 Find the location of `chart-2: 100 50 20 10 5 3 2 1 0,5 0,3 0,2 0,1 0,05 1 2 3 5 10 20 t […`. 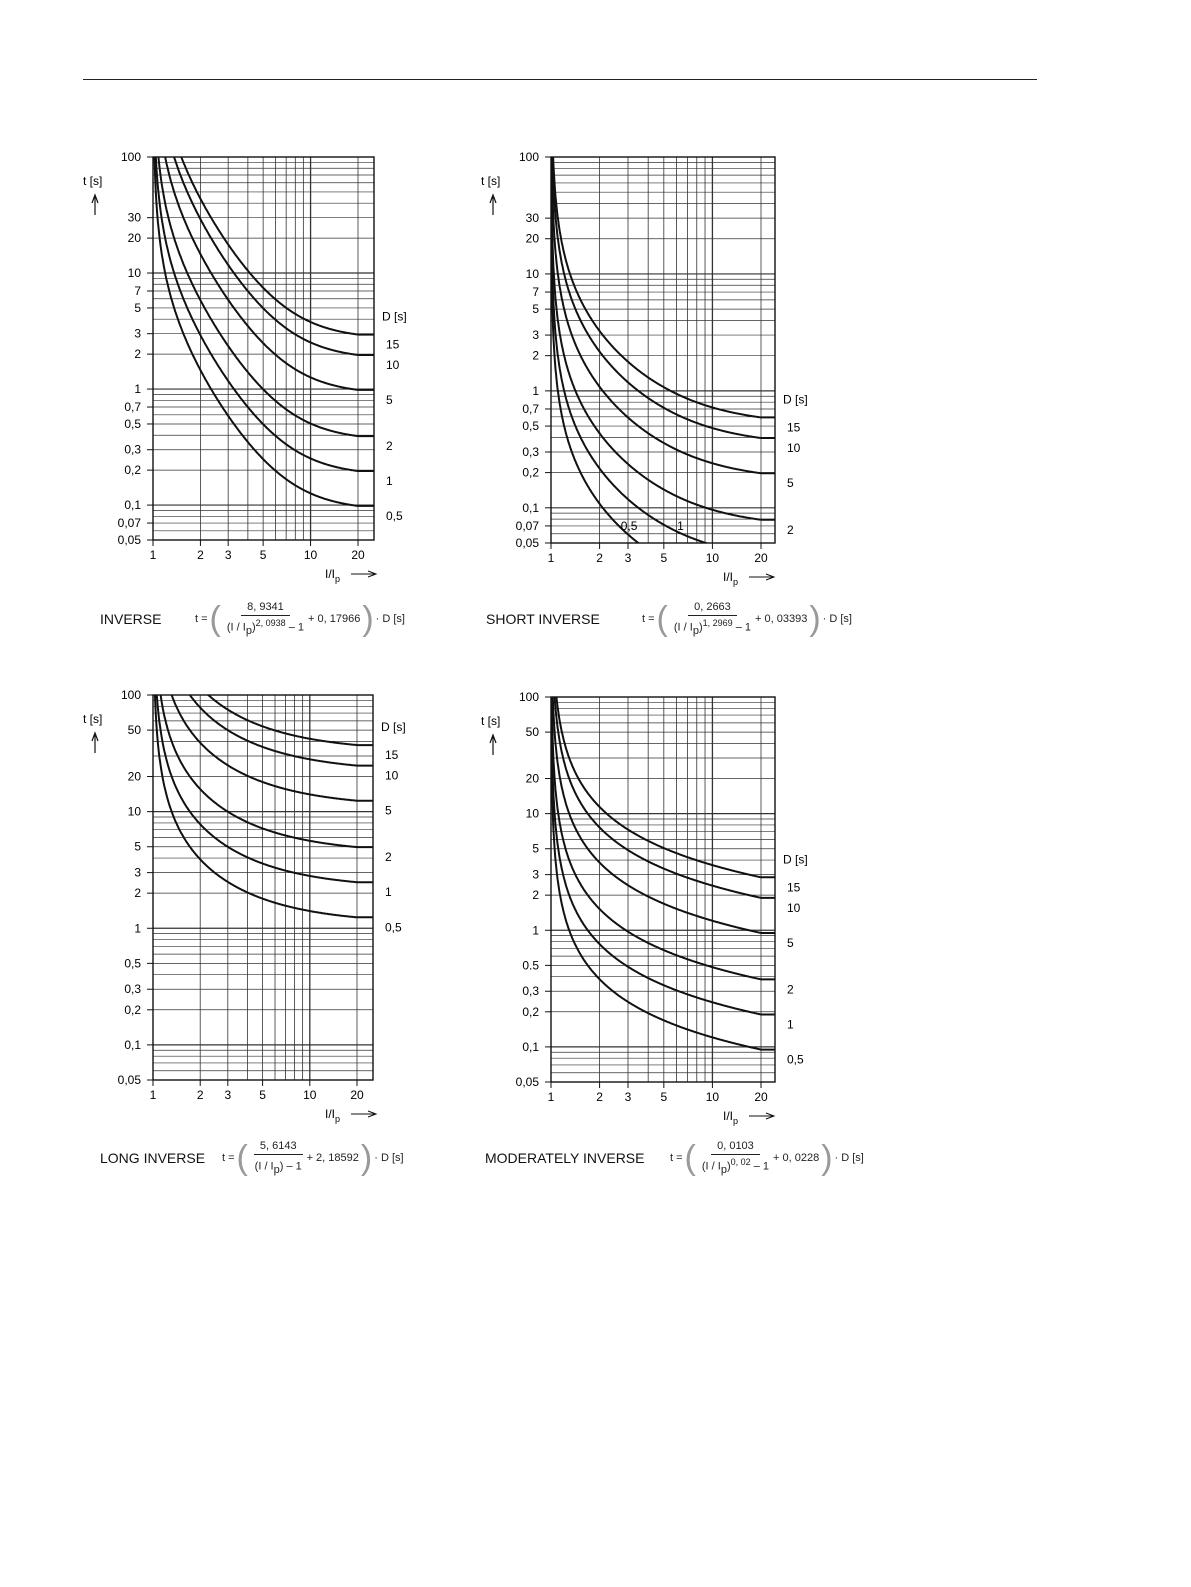

chart-2: 100 50 20 10 5 3 2 1 0,5 0,3 0,2 0,1 0,05 1 2 3 5 10 20 t [… is located at coordinates (244, 906).